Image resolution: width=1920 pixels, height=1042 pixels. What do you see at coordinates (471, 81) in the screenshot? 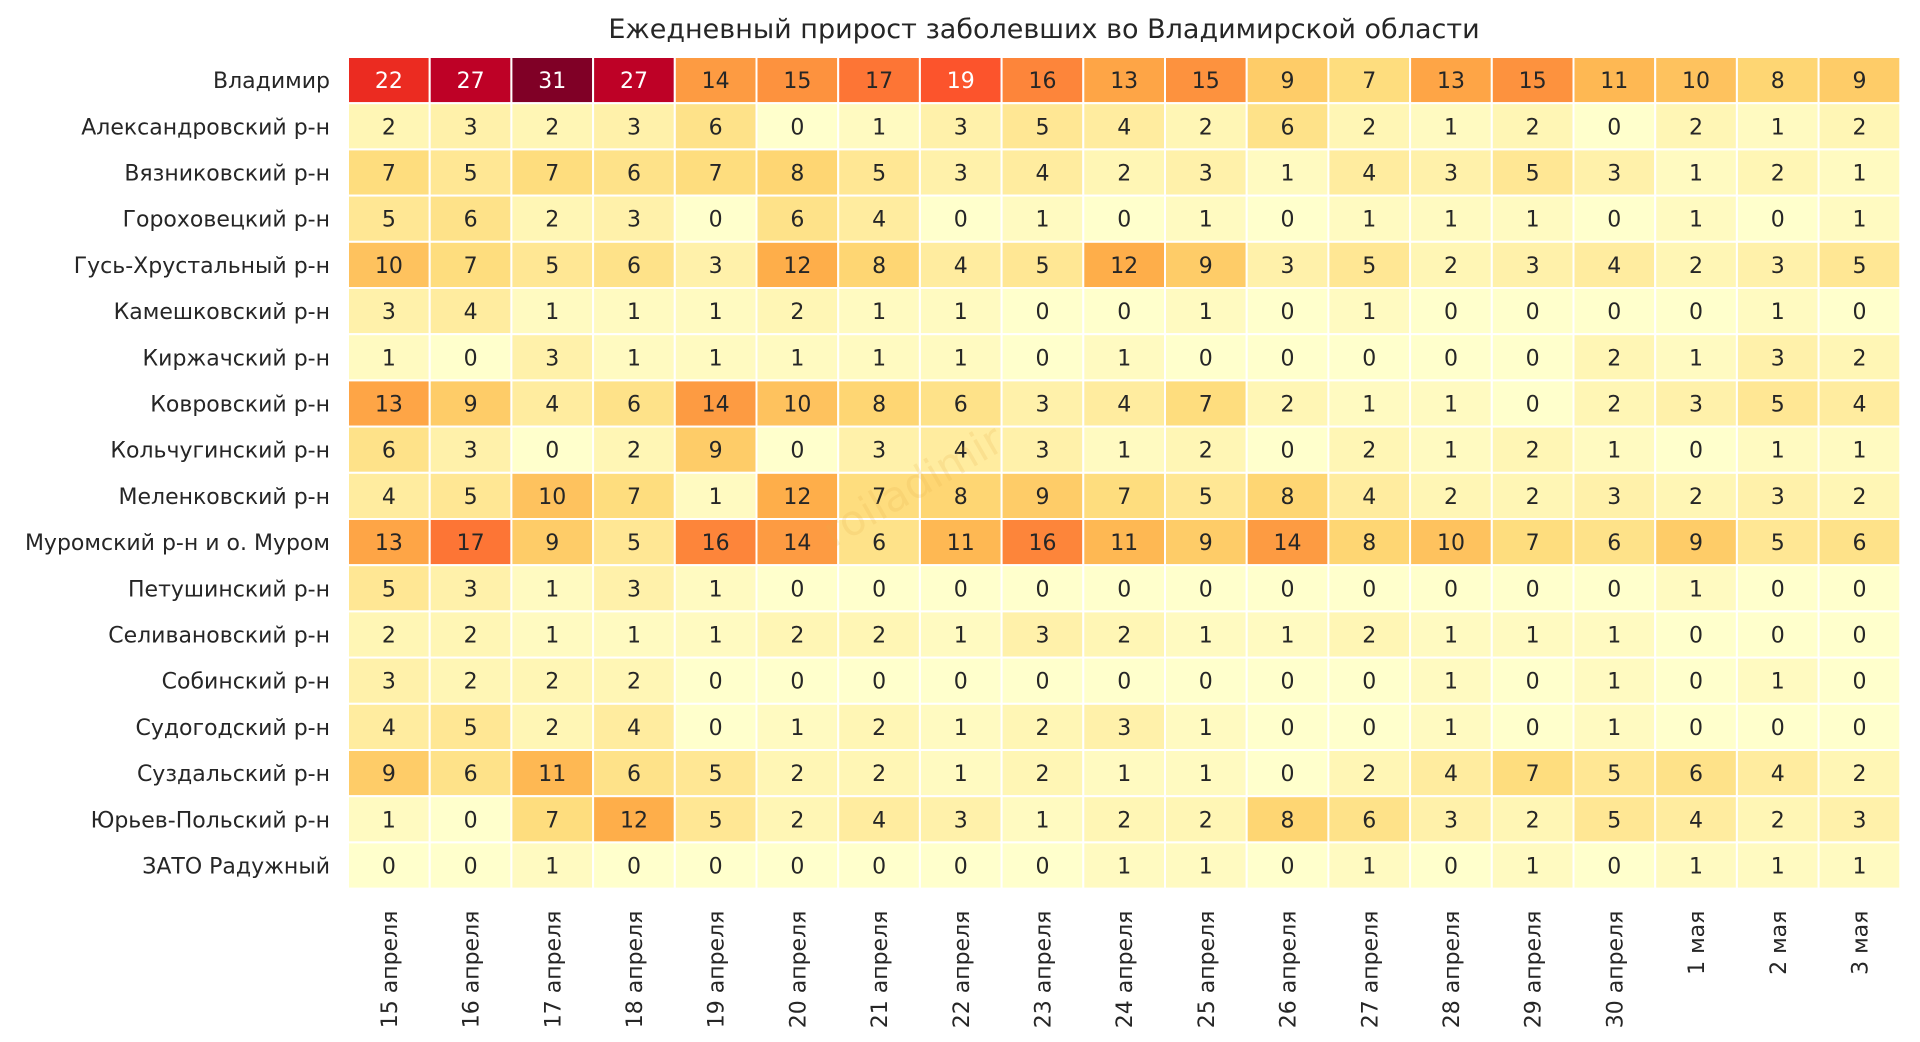
I see `cell-value-label: 27` at bounding box center [471, 81].